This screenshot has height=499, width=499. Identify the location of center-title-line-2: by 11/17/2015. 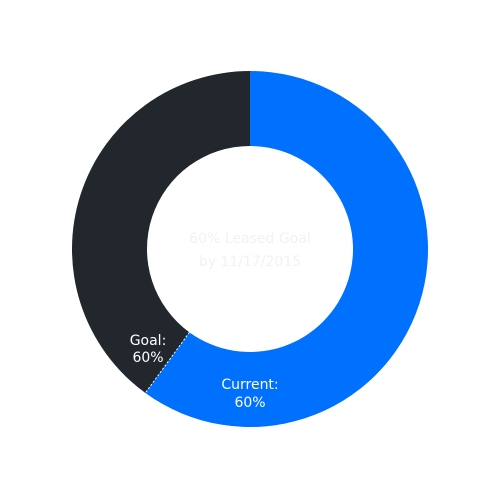
(250, 262).